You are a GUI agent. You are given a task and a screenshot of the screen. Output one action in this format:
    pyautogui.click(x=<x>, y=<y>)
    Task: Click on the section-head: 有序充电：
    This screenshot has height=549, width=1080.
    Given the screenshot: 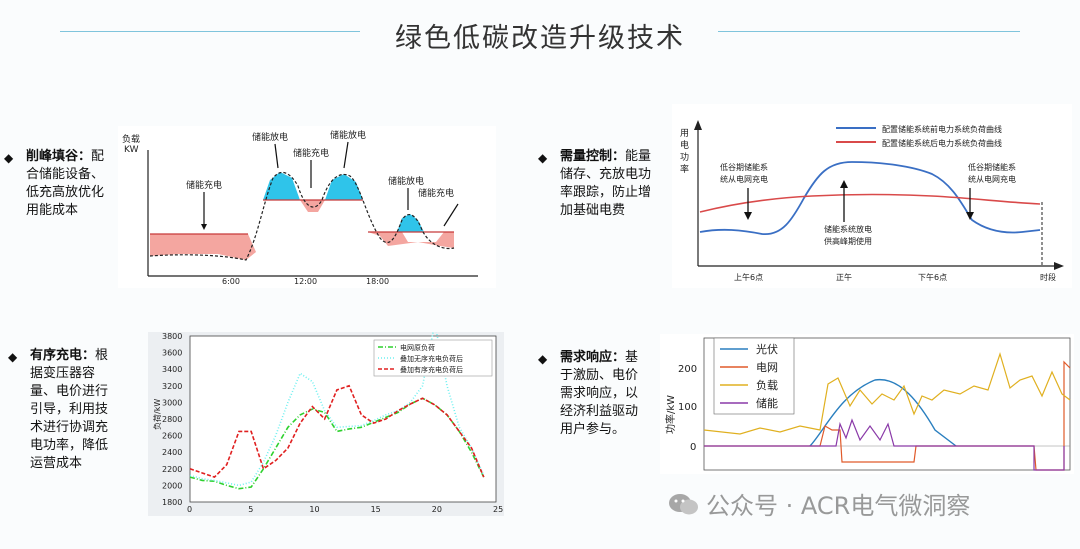 What is the action you would take?
    pyautogui.click(x=63, y=355)
    